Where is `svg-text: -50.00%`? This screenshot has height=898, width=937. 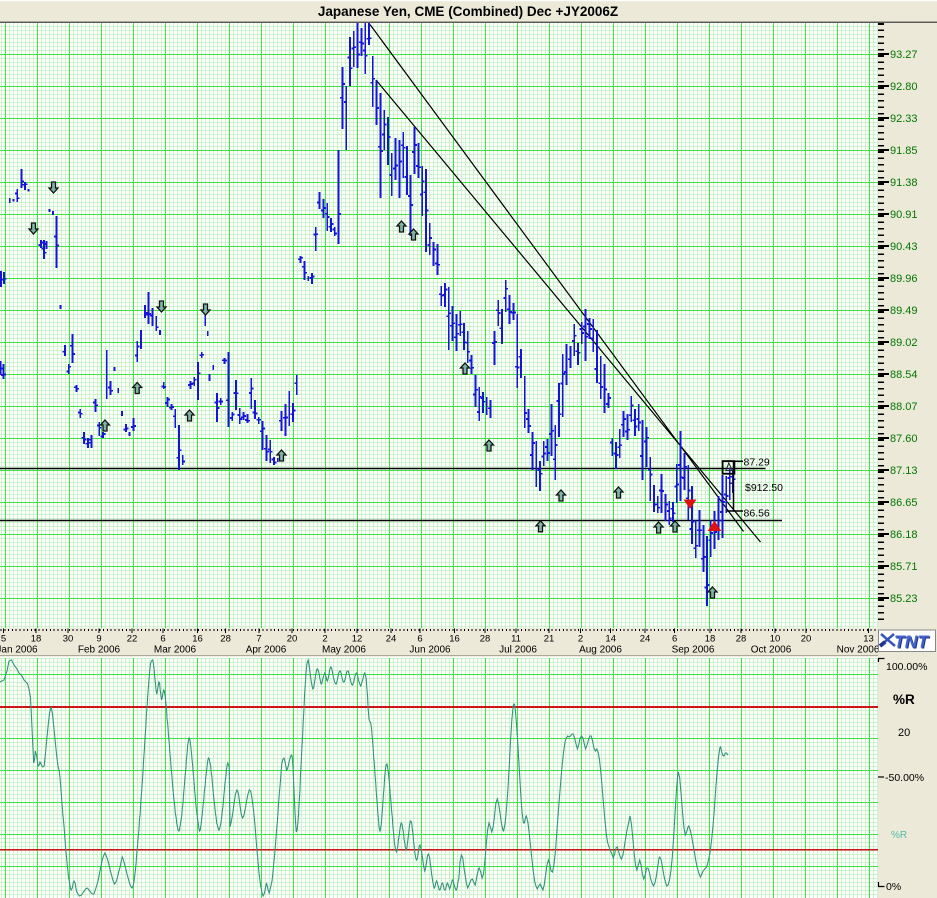 svg-text: -50.00% is located at coordinates (904, 778).